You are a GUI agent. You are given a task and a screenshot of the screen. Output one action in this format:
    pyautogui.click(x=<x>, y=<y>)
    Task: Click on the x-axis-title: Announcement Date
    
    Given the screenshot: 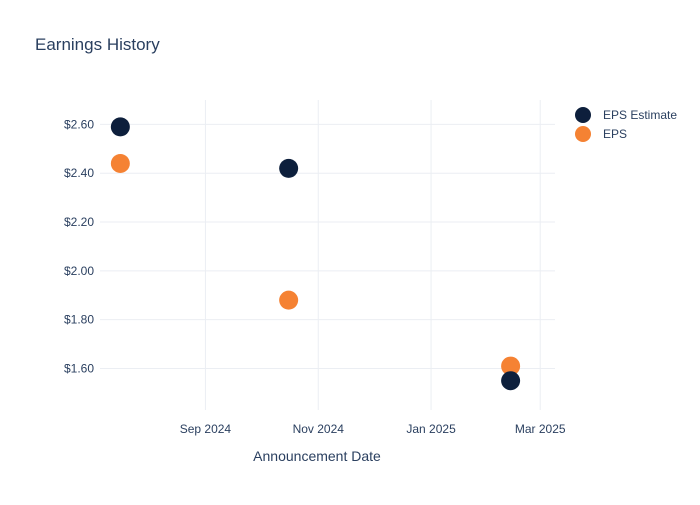 What is the action you would take?
    pyautogui.click(x=317, y=456)
    